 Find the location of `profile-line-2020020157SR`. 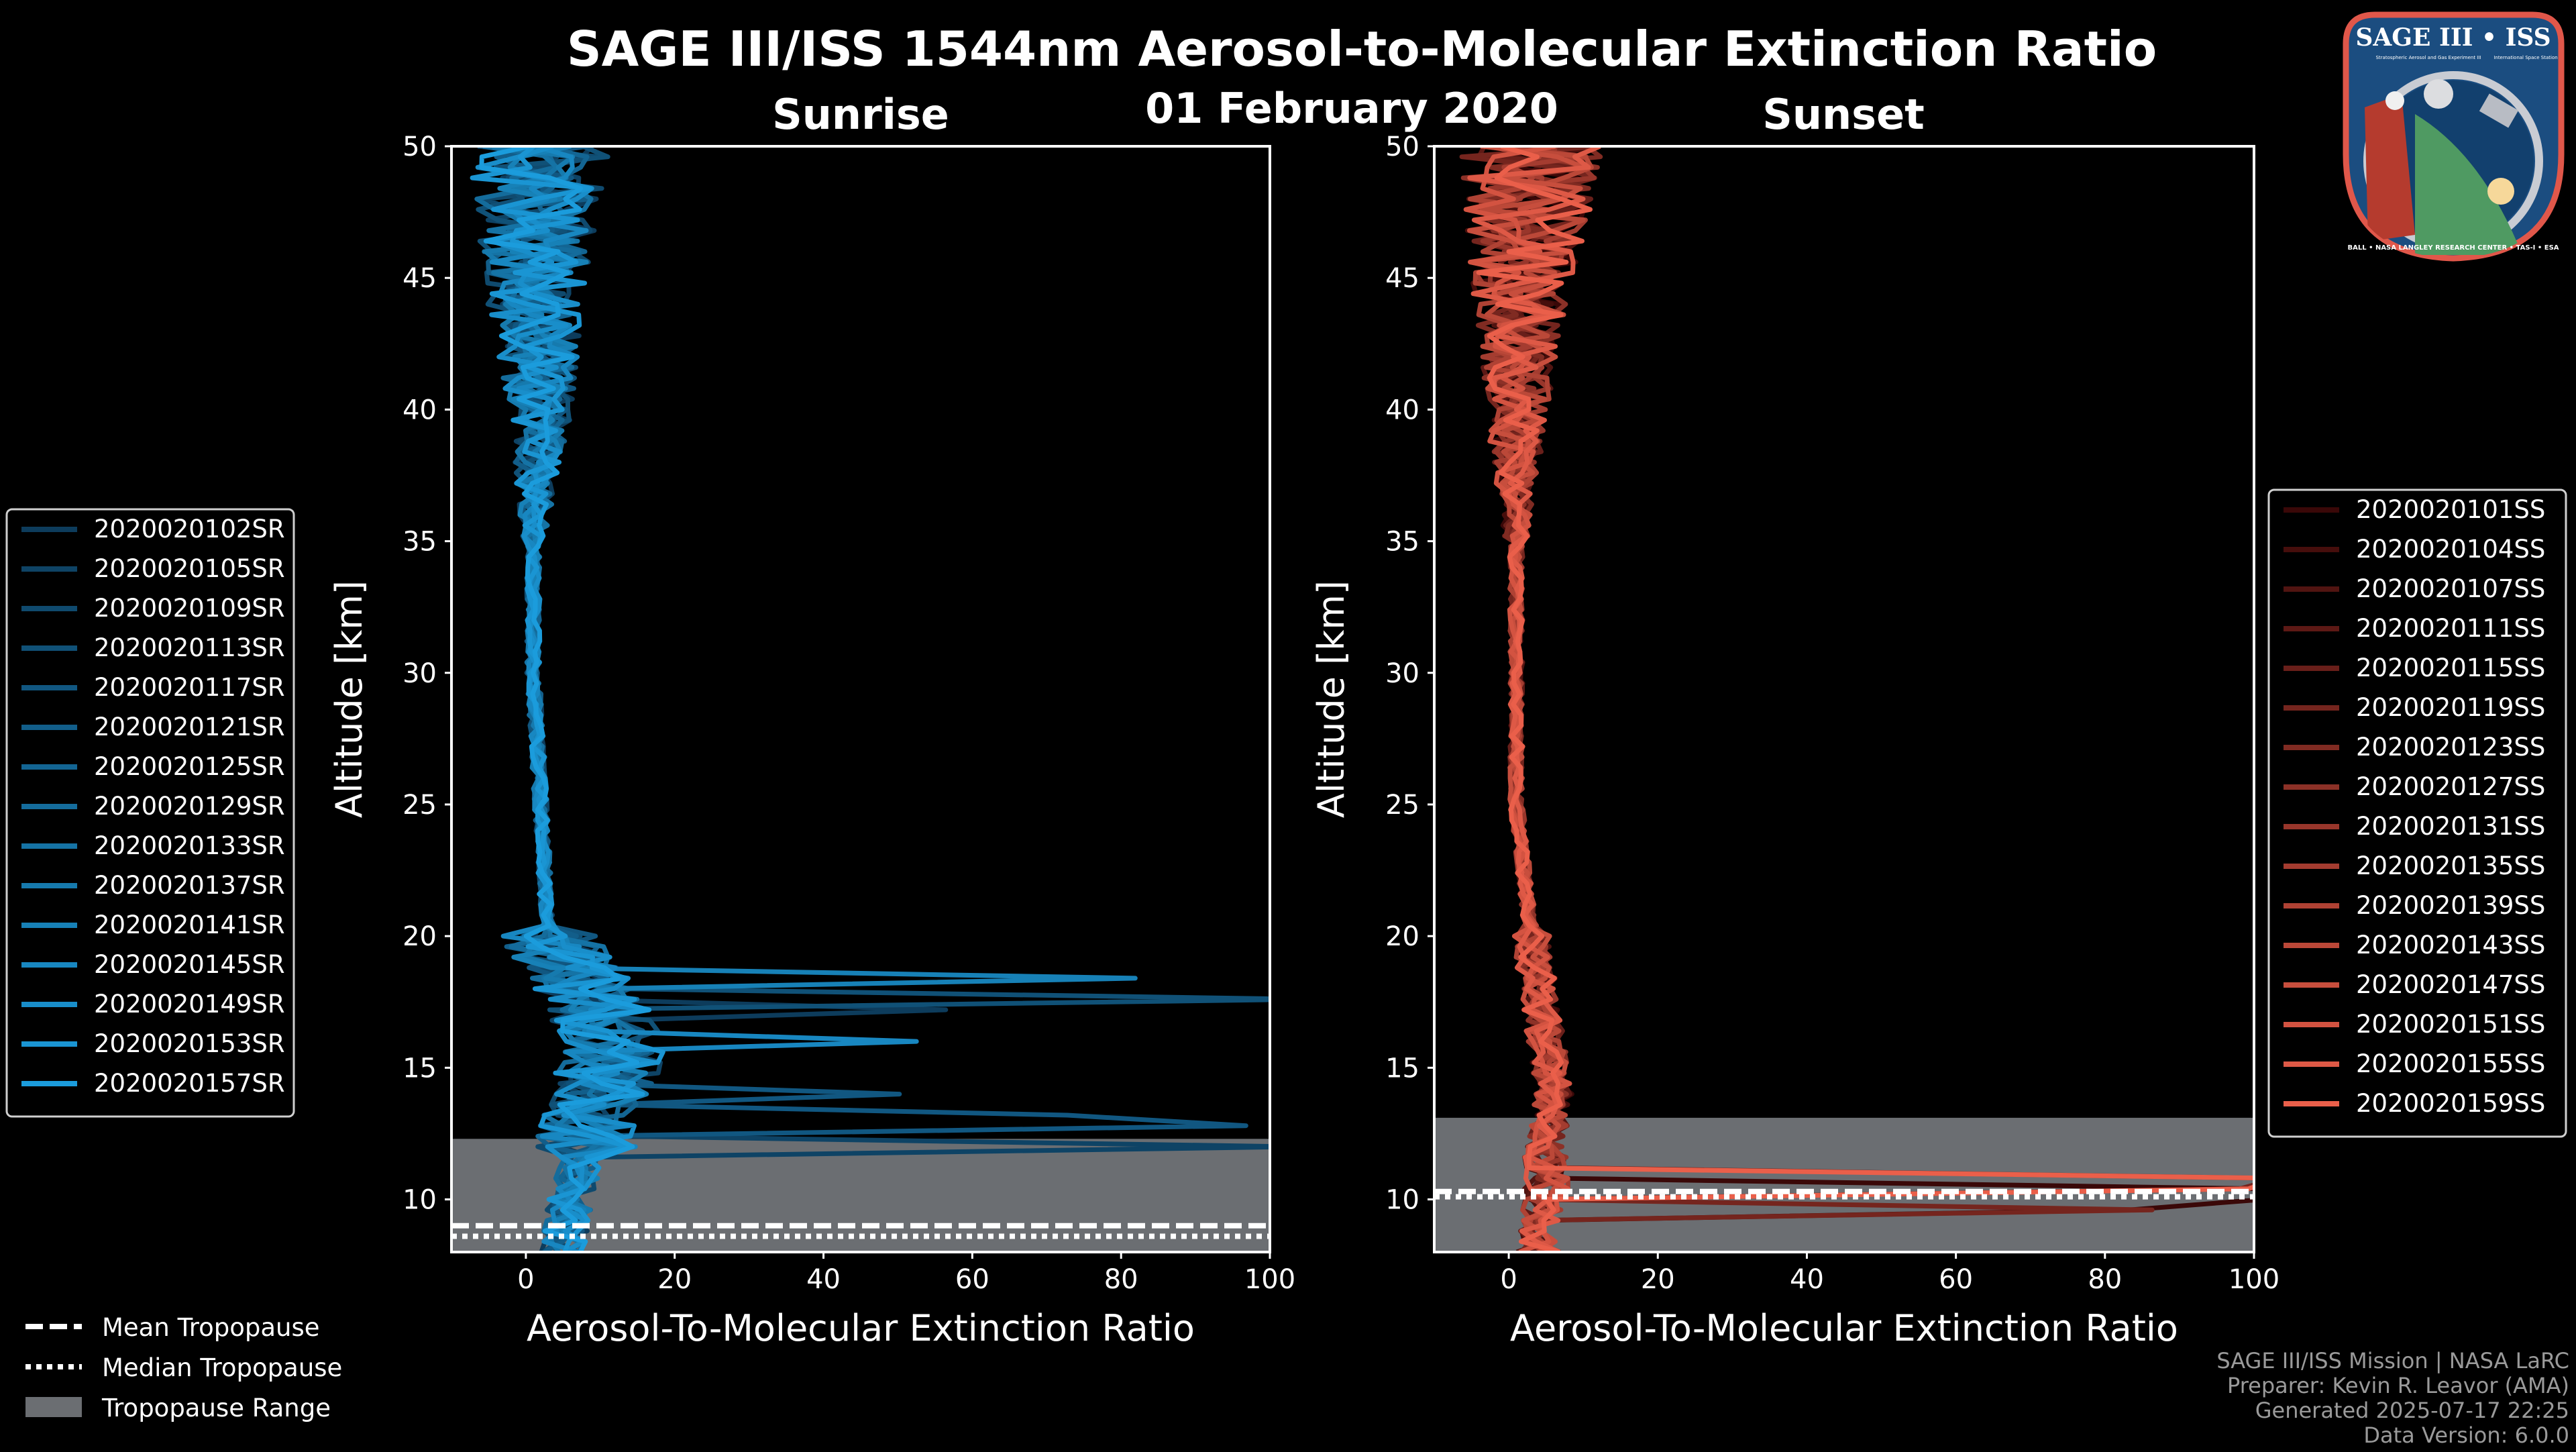

profile-line-2020020157SR is located at coordinates (565, 699).